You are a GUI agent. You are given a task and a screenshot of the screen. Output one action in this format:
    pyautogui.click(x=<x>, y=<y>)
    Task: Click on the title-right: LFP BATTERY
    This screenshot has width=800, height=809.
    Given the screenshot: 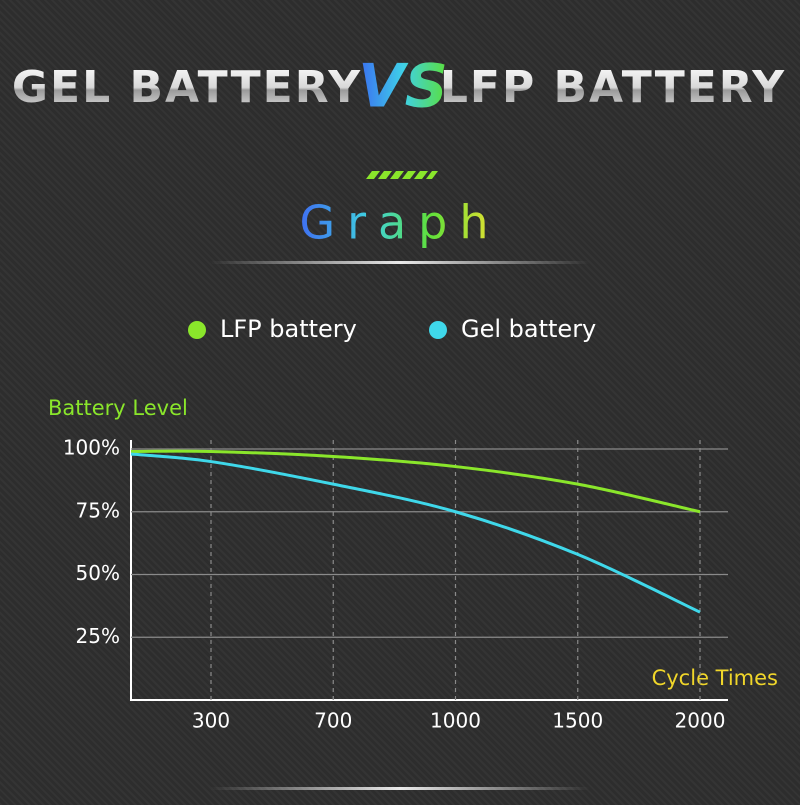 What is the action you would take?
    pyautogui.click(x=613, y=87)
    